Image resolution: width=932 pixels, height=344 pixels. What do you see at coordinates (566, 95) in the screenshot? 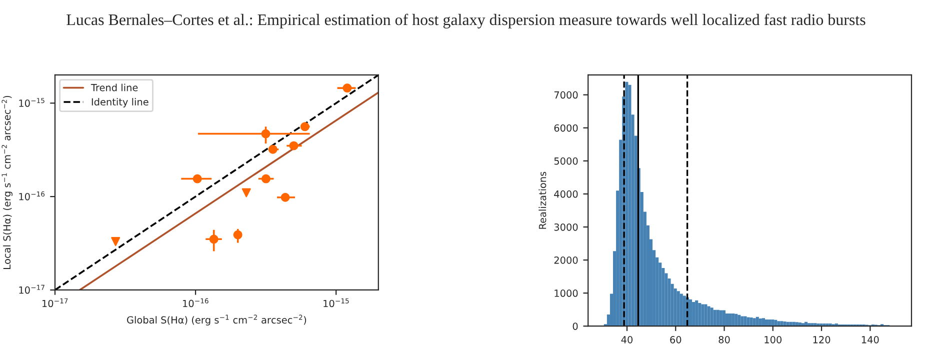
I see `y-tick-label: 7000` at bounding box center [566, 95].